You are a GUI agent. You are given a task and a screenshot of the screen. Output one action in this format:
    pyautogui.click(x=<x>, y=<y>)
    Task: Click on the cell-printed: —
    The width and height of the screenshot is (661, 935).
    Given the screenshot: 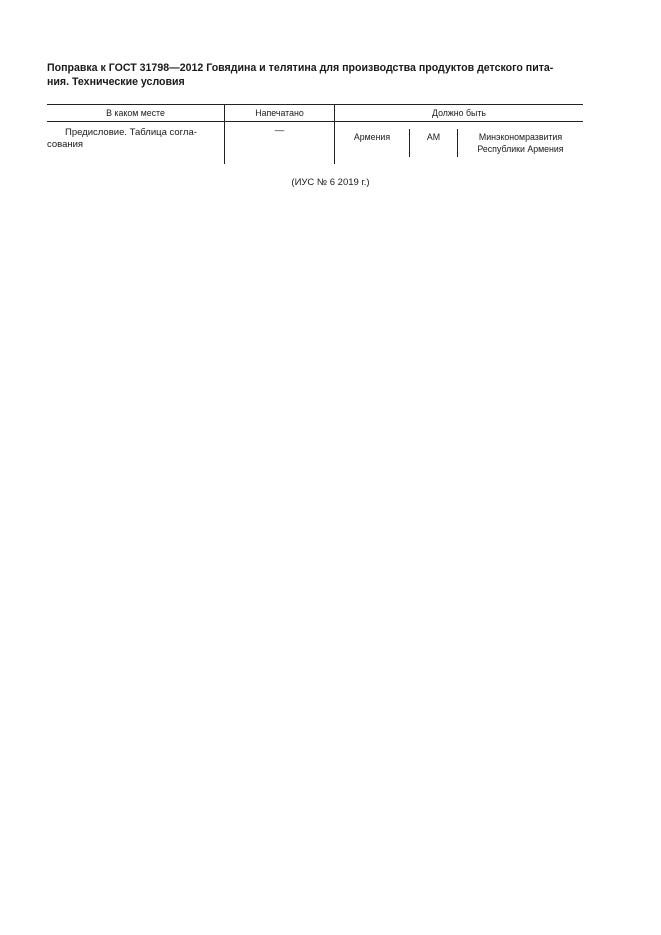 What is the action you would take?
    pyautogui.click(x=279, y=130)
    